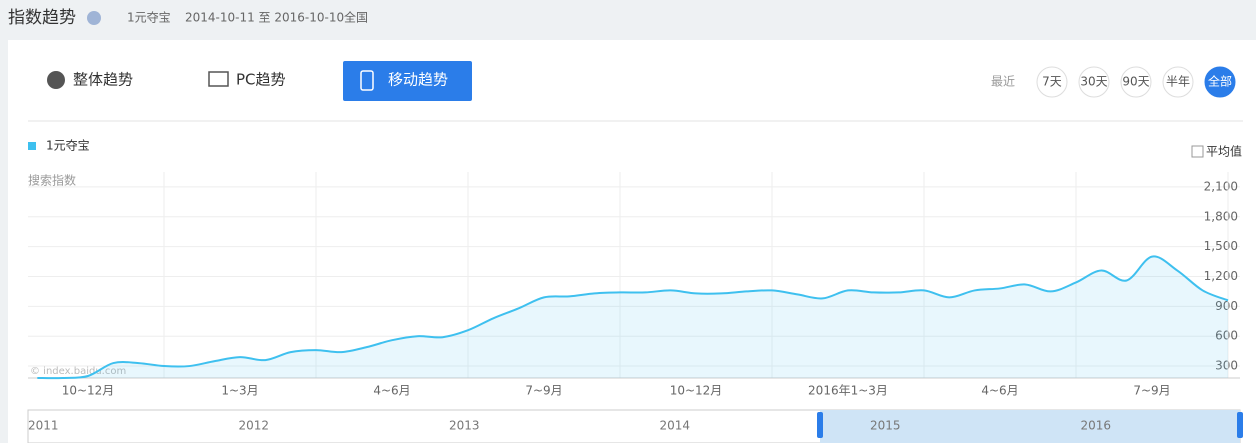  What do you see at coordinates (52, 180) in the screenshot?
I see `y-axis-label: 搜索指数` at bounding box center [52, 180].